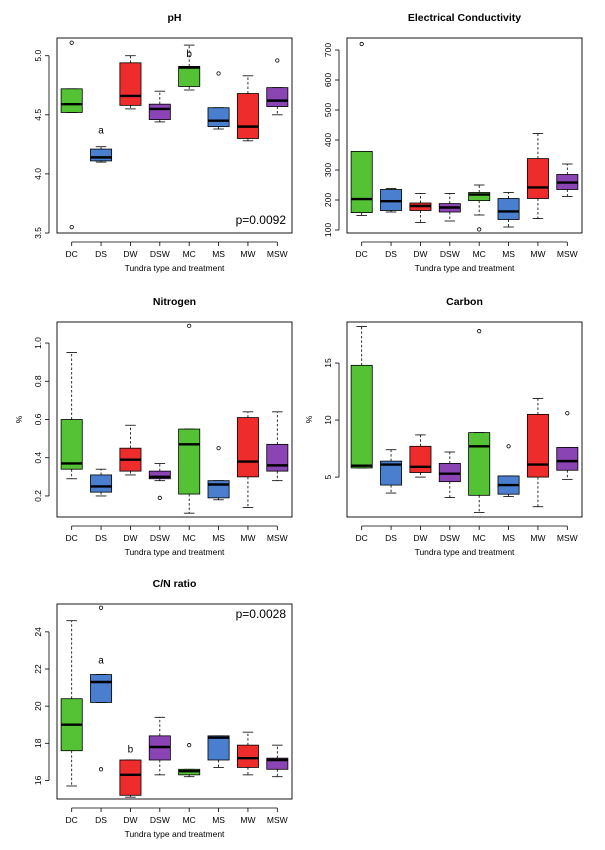 The height and width of the screenshot is (850, 605). What do you see at coordinates (328, 420) in the screenshot?
I see `y-tick-label: 10` at bounding box center [328, 420].